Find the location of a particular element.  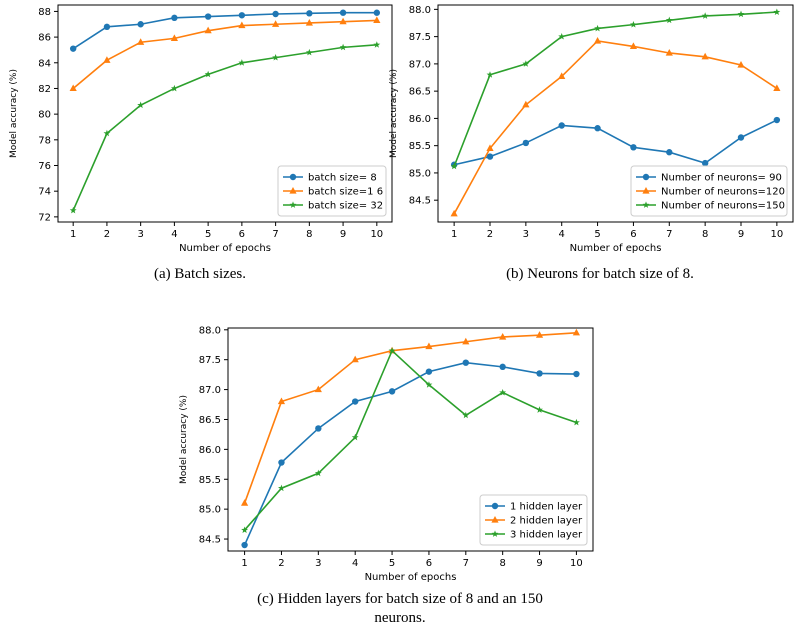

legend-label: batch size=1 6 is located at coordinates (345, 192).